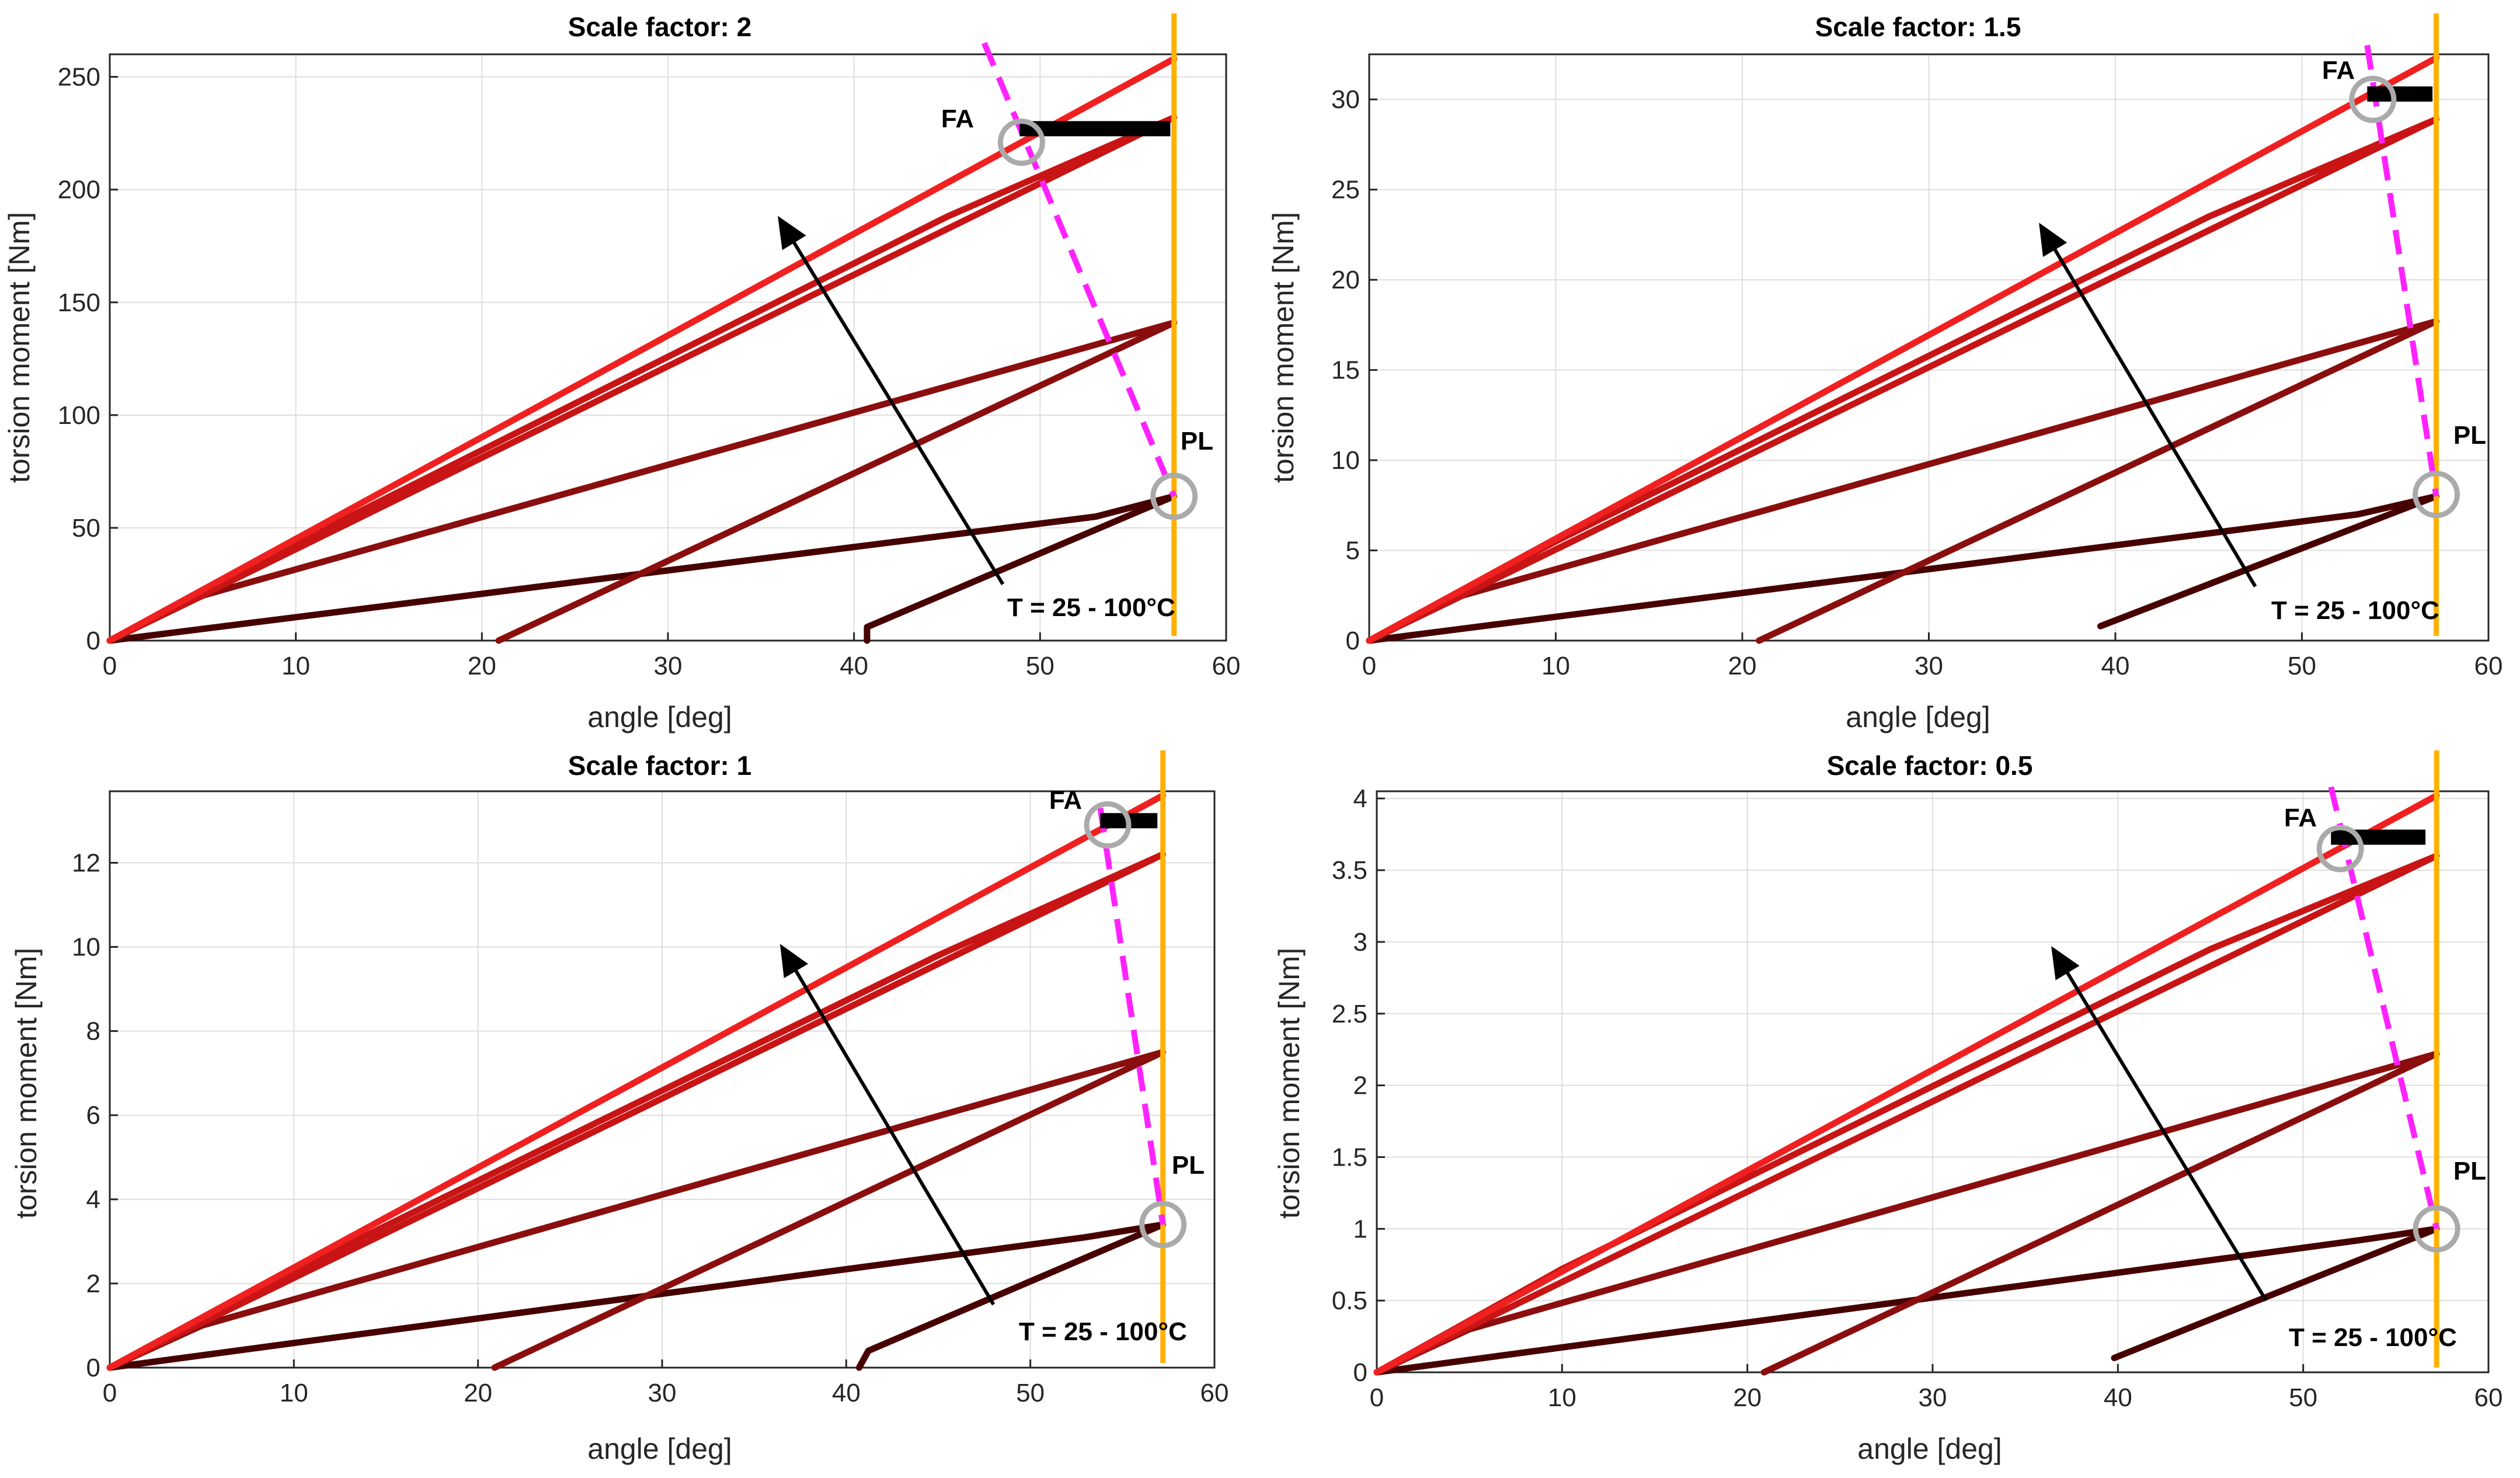 Image resolution: width=2520 pixels, height=1478 pixels. Describe the element at coordinates (1349, 1300) in the screenshot. I see `y-tick-label: 0.5` at that location.